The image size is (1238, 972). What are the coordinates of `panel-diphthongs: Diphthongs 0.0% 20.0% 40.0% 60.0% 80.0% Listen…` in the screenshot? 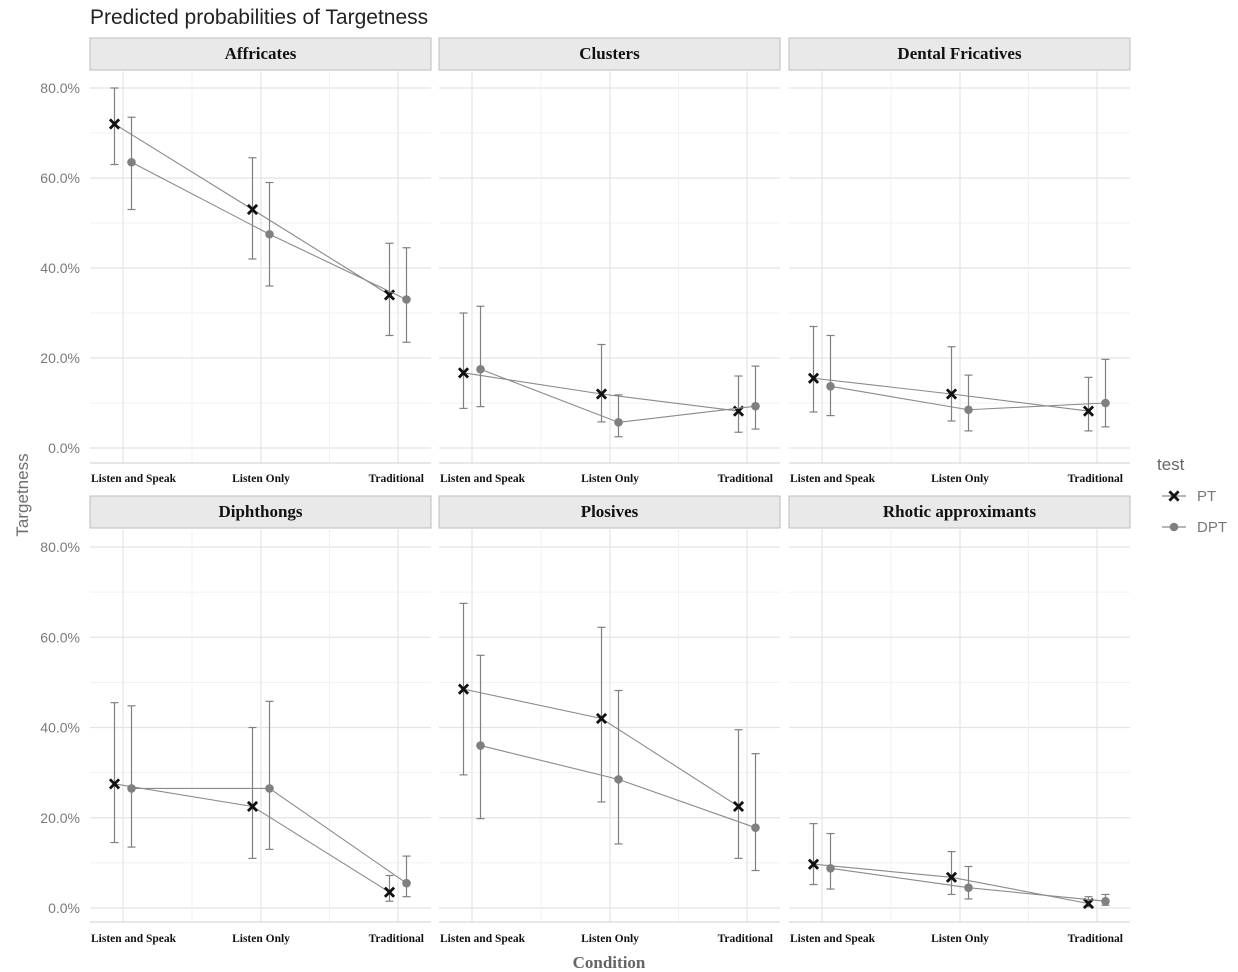 It's located at (236, 720).